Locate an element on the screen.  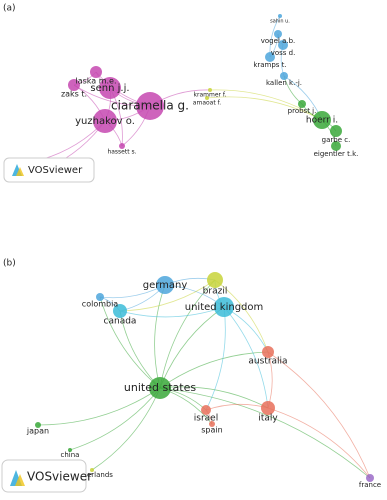
node-label: israel is located at coordinates (206, 419).